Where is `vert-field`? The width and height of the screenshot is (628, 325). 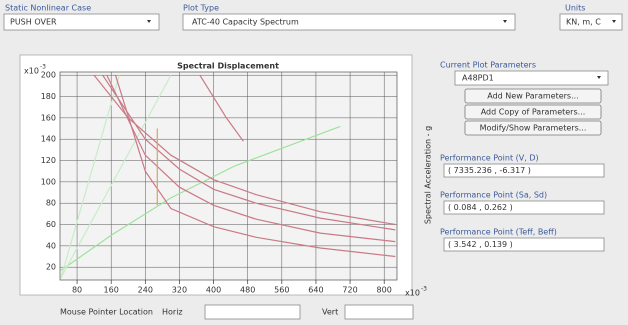 vert-field is located at coordinates (379, 312).